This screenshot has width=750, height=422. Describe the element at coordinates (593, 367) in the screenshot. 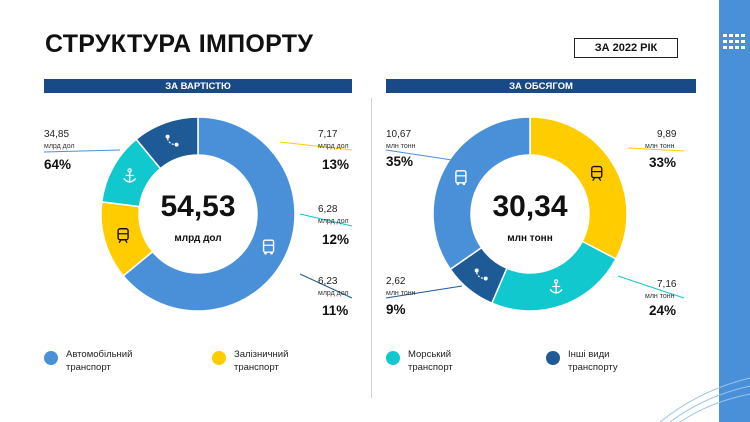

I see `legend-other-line2: транспорту` at that location.